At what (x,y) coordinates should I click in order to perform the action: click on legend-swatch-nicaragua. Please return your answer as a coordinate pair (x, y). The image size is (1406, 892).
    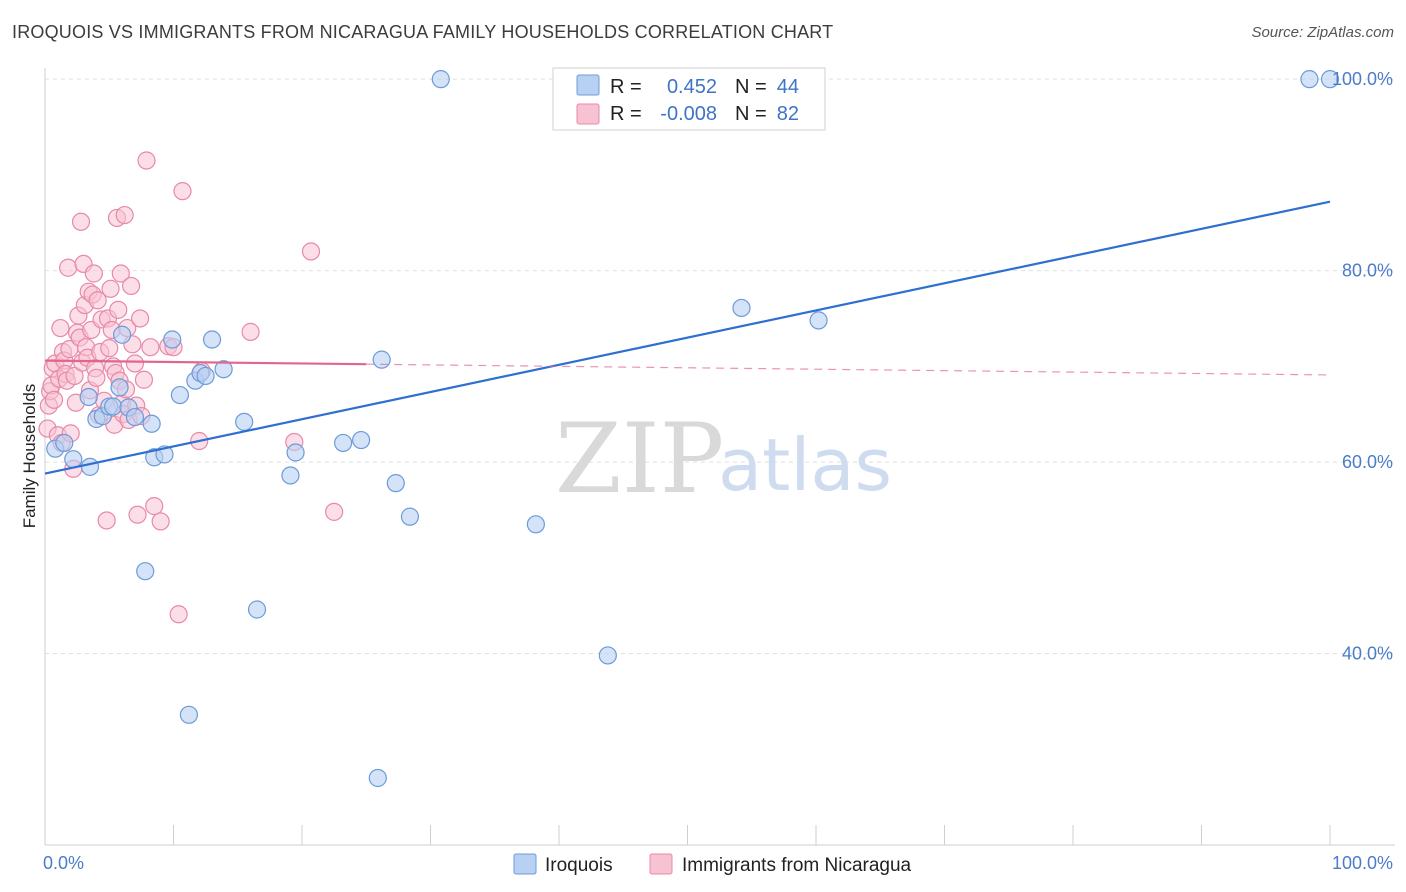
    Looking at the image, I should click on (588, 114).